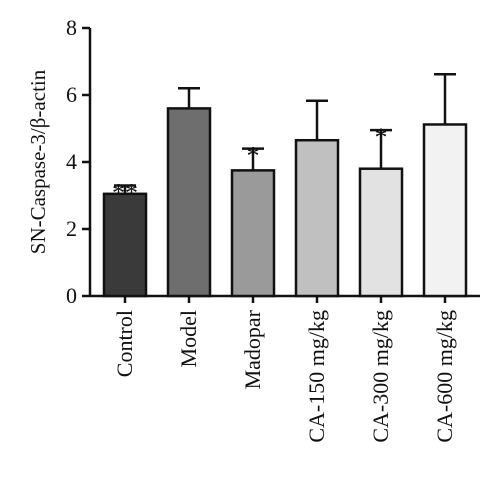 The height and width of the screenshot is (500, 484). Describe the element at coordinates (71, 295) in the screenshot. I see `y-tick-label: 0` at that location.